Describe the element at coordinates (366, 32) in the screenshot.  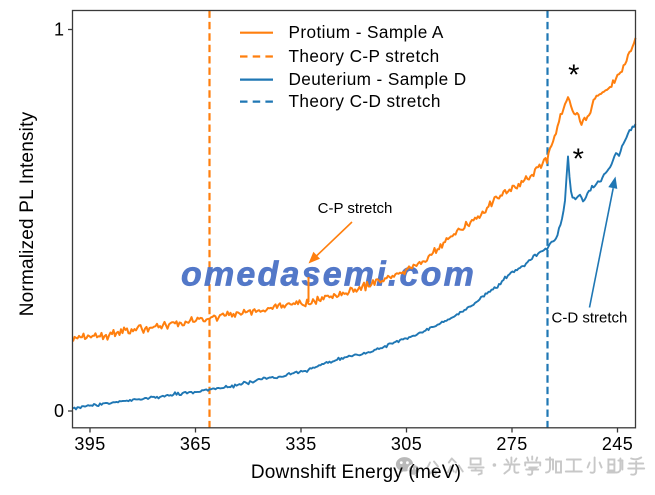
I see `svg-text: Protium - Sample A` at that location.